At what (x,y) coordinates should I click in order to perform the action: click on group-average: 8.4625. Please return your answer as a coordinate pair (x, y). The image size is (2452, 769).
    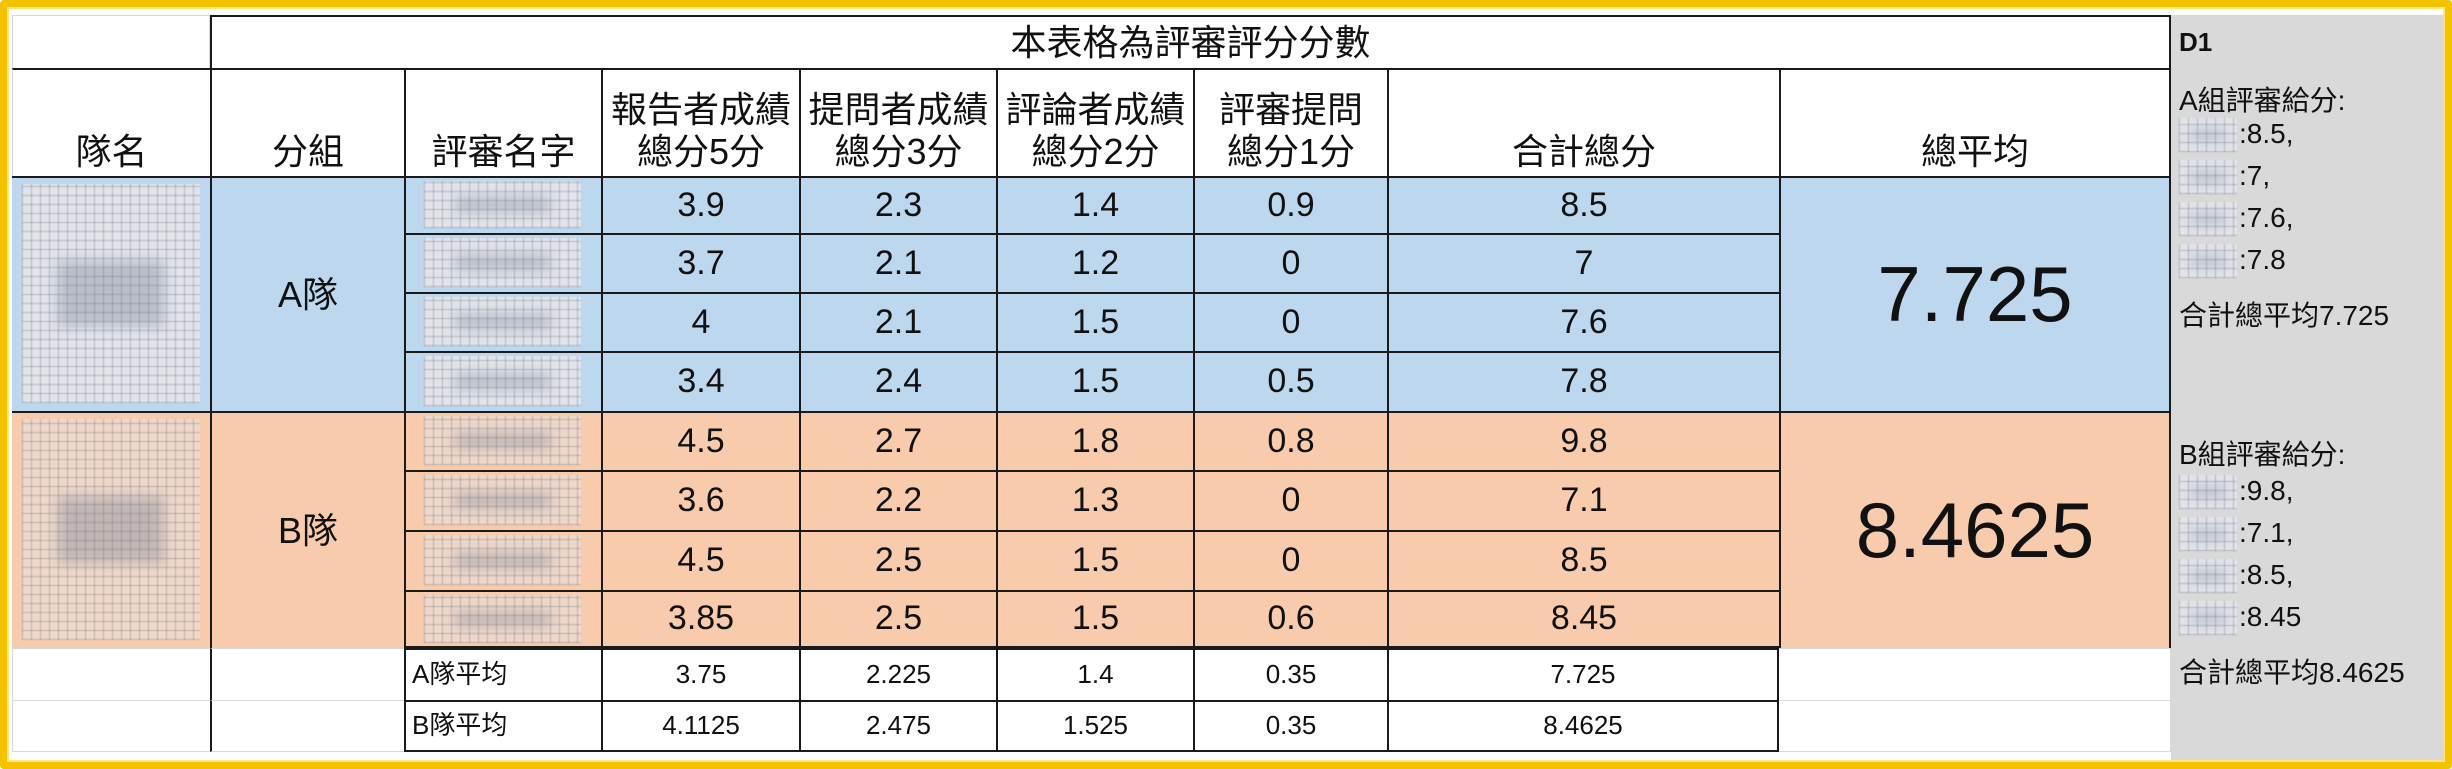
    Looking at the image, I should click on (1975, 529).